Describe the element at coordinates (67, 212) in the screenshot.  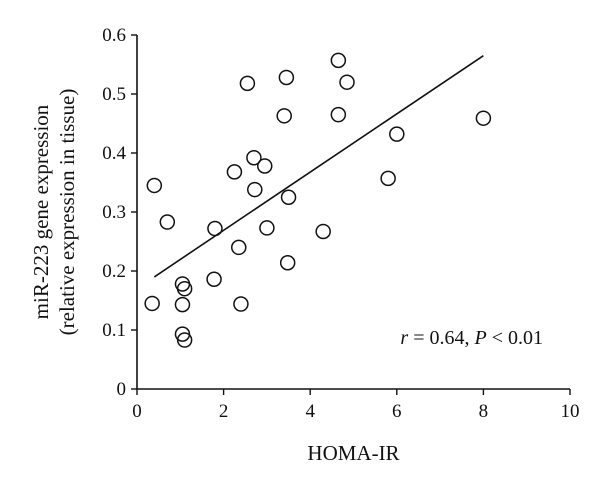
I see `y-axis-title-line-2: (relative expression in tissue)` at that location.